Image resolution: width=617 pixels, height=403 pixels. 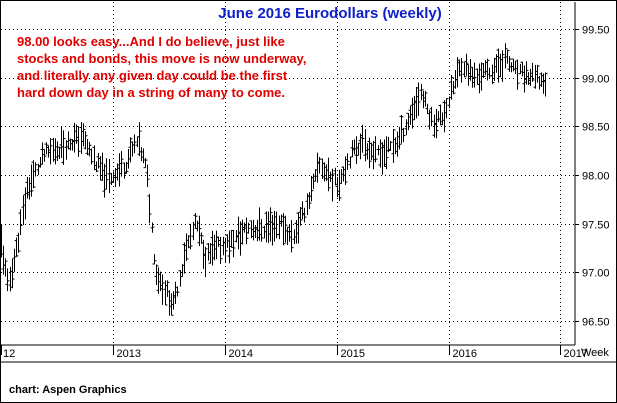 I want to click on y-tick-label: 96.50, so click(x=596, y=323).